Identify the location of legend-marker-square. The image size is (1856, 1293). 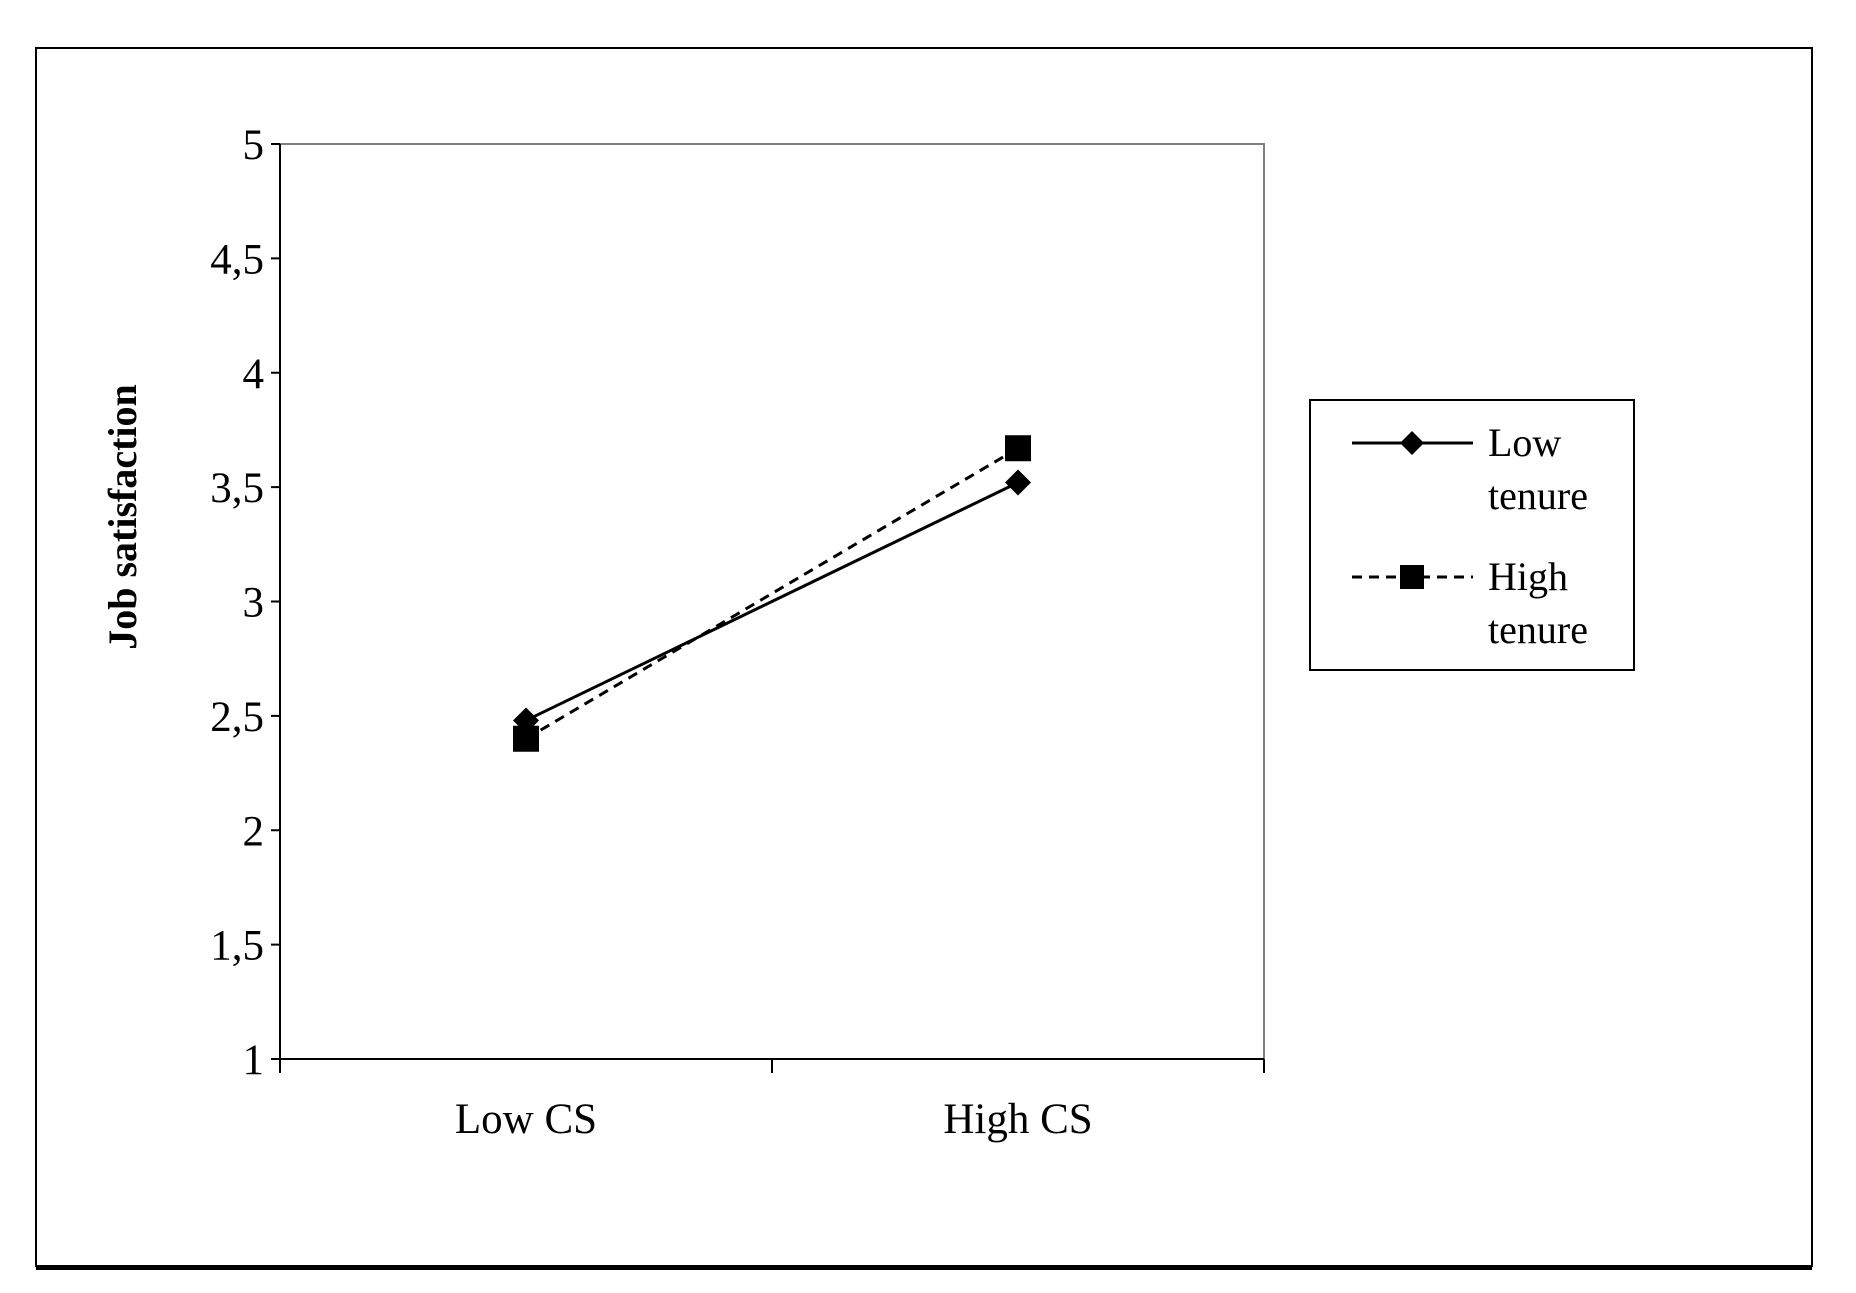
(1412, 577).